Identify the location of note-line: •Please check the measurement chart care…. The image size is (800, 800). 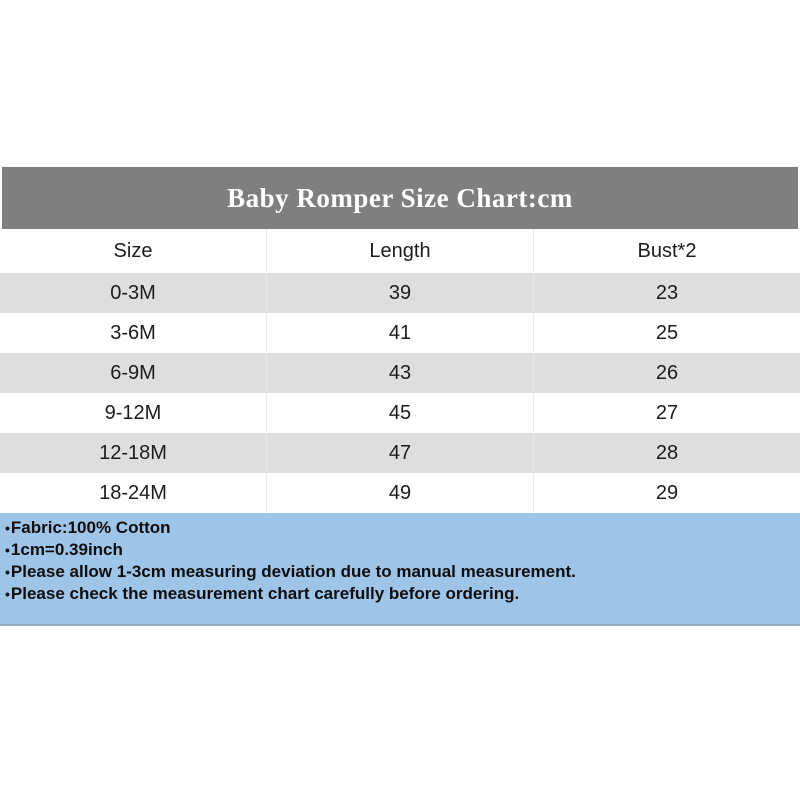
(398, 594).